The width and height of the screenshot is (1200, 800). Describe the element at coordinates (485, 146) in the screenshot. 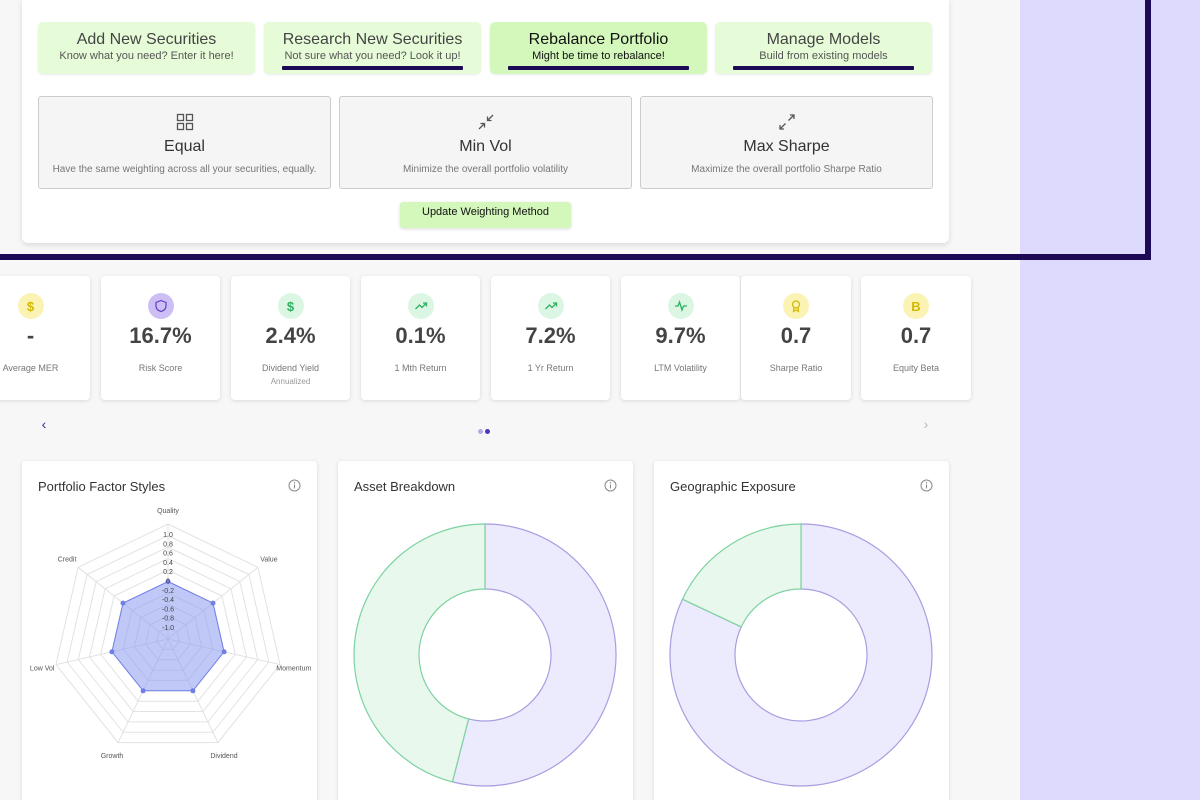

I see `method-title: Min Vol` at that location.